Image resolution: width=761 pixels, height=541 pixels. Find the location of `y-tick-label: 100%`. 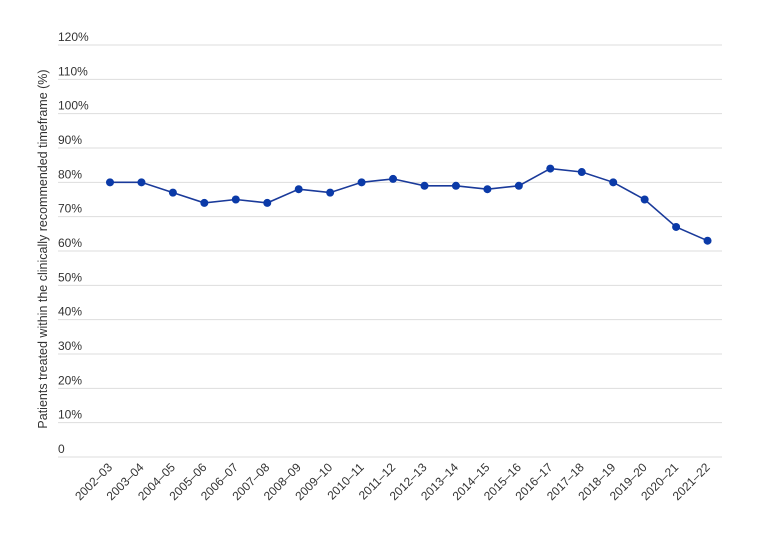

y-tick-label: 100% is located at coordinates (73, 106).